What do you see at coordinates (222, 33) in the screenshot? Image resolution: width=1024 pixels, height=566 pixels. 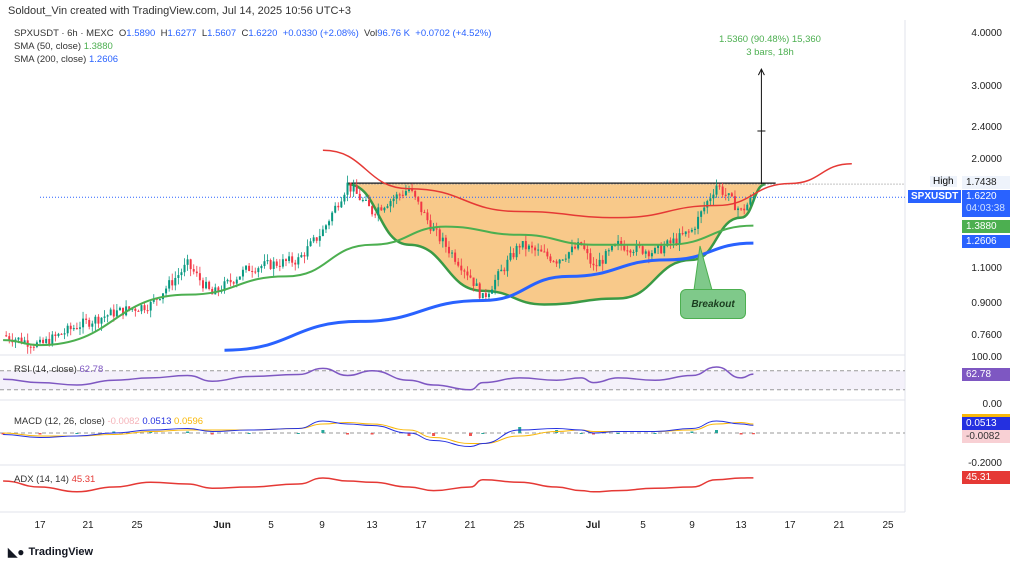 I see `low-value: 1.5607` at bounding box center [222, 33].